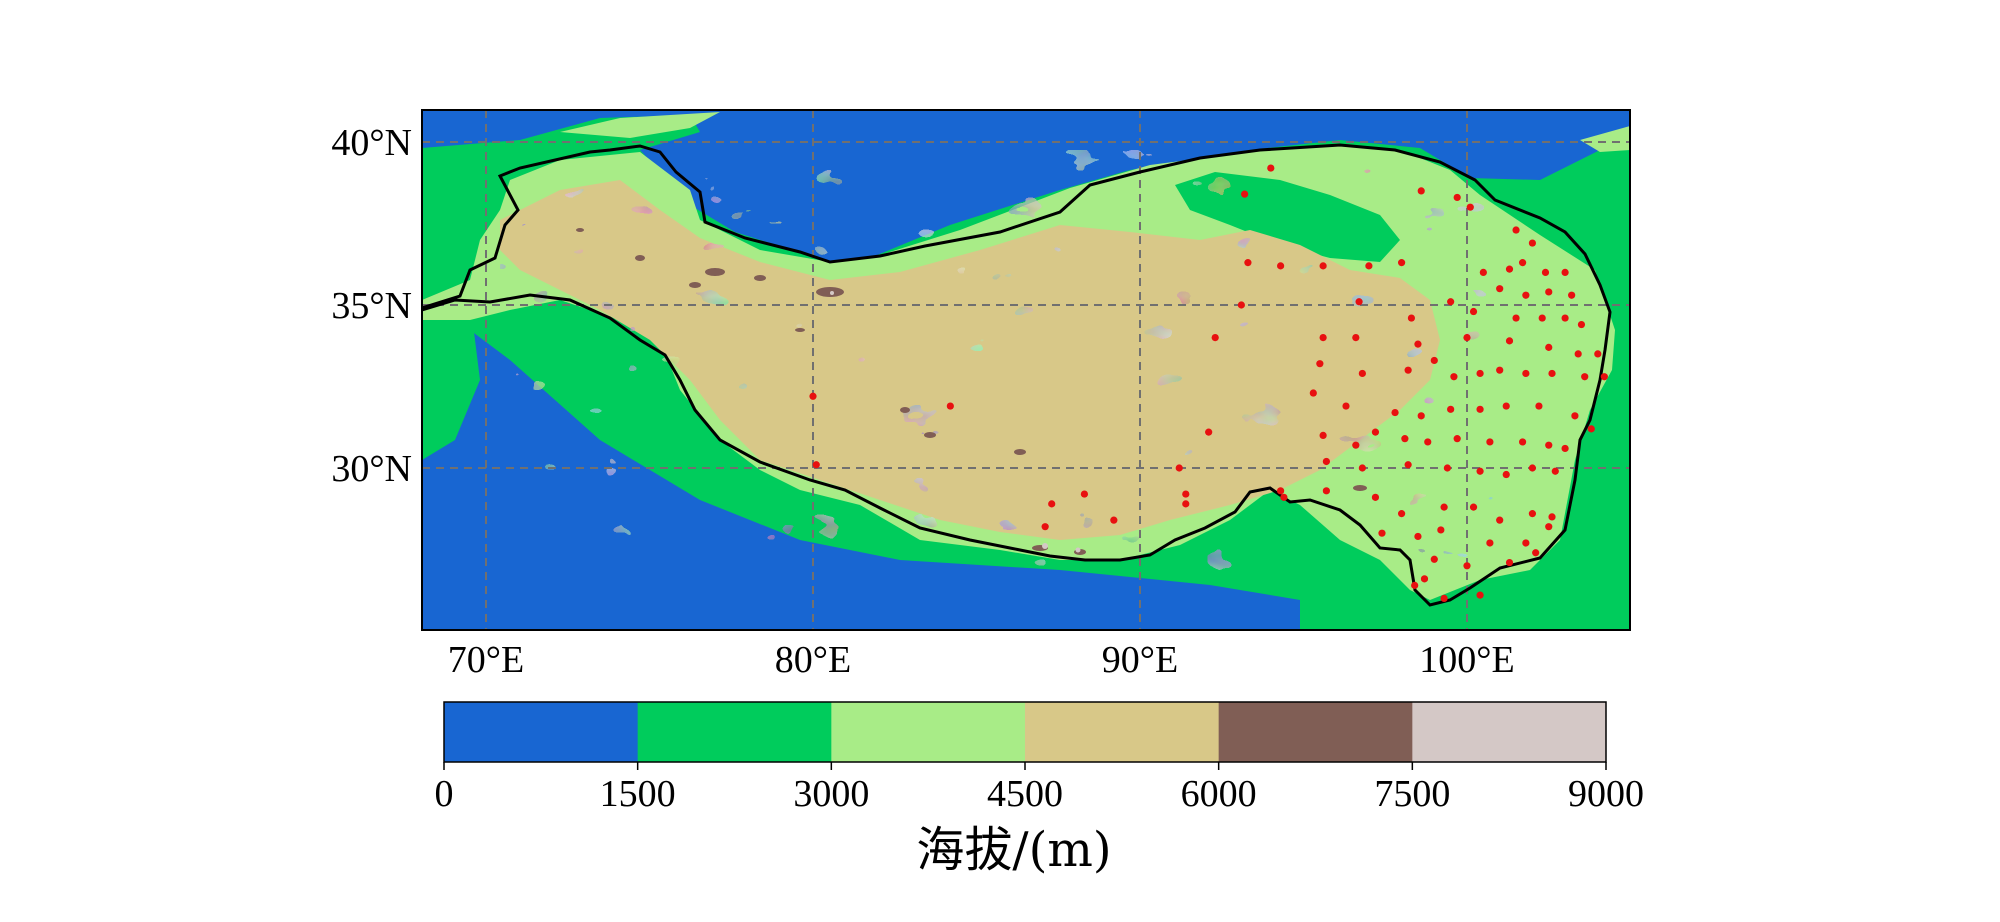  Describe the element at coordinates (981, 660) in the screenshot. I see `longitude-tick-labels: 70°E 80°E 90°E 100°E` at that location.